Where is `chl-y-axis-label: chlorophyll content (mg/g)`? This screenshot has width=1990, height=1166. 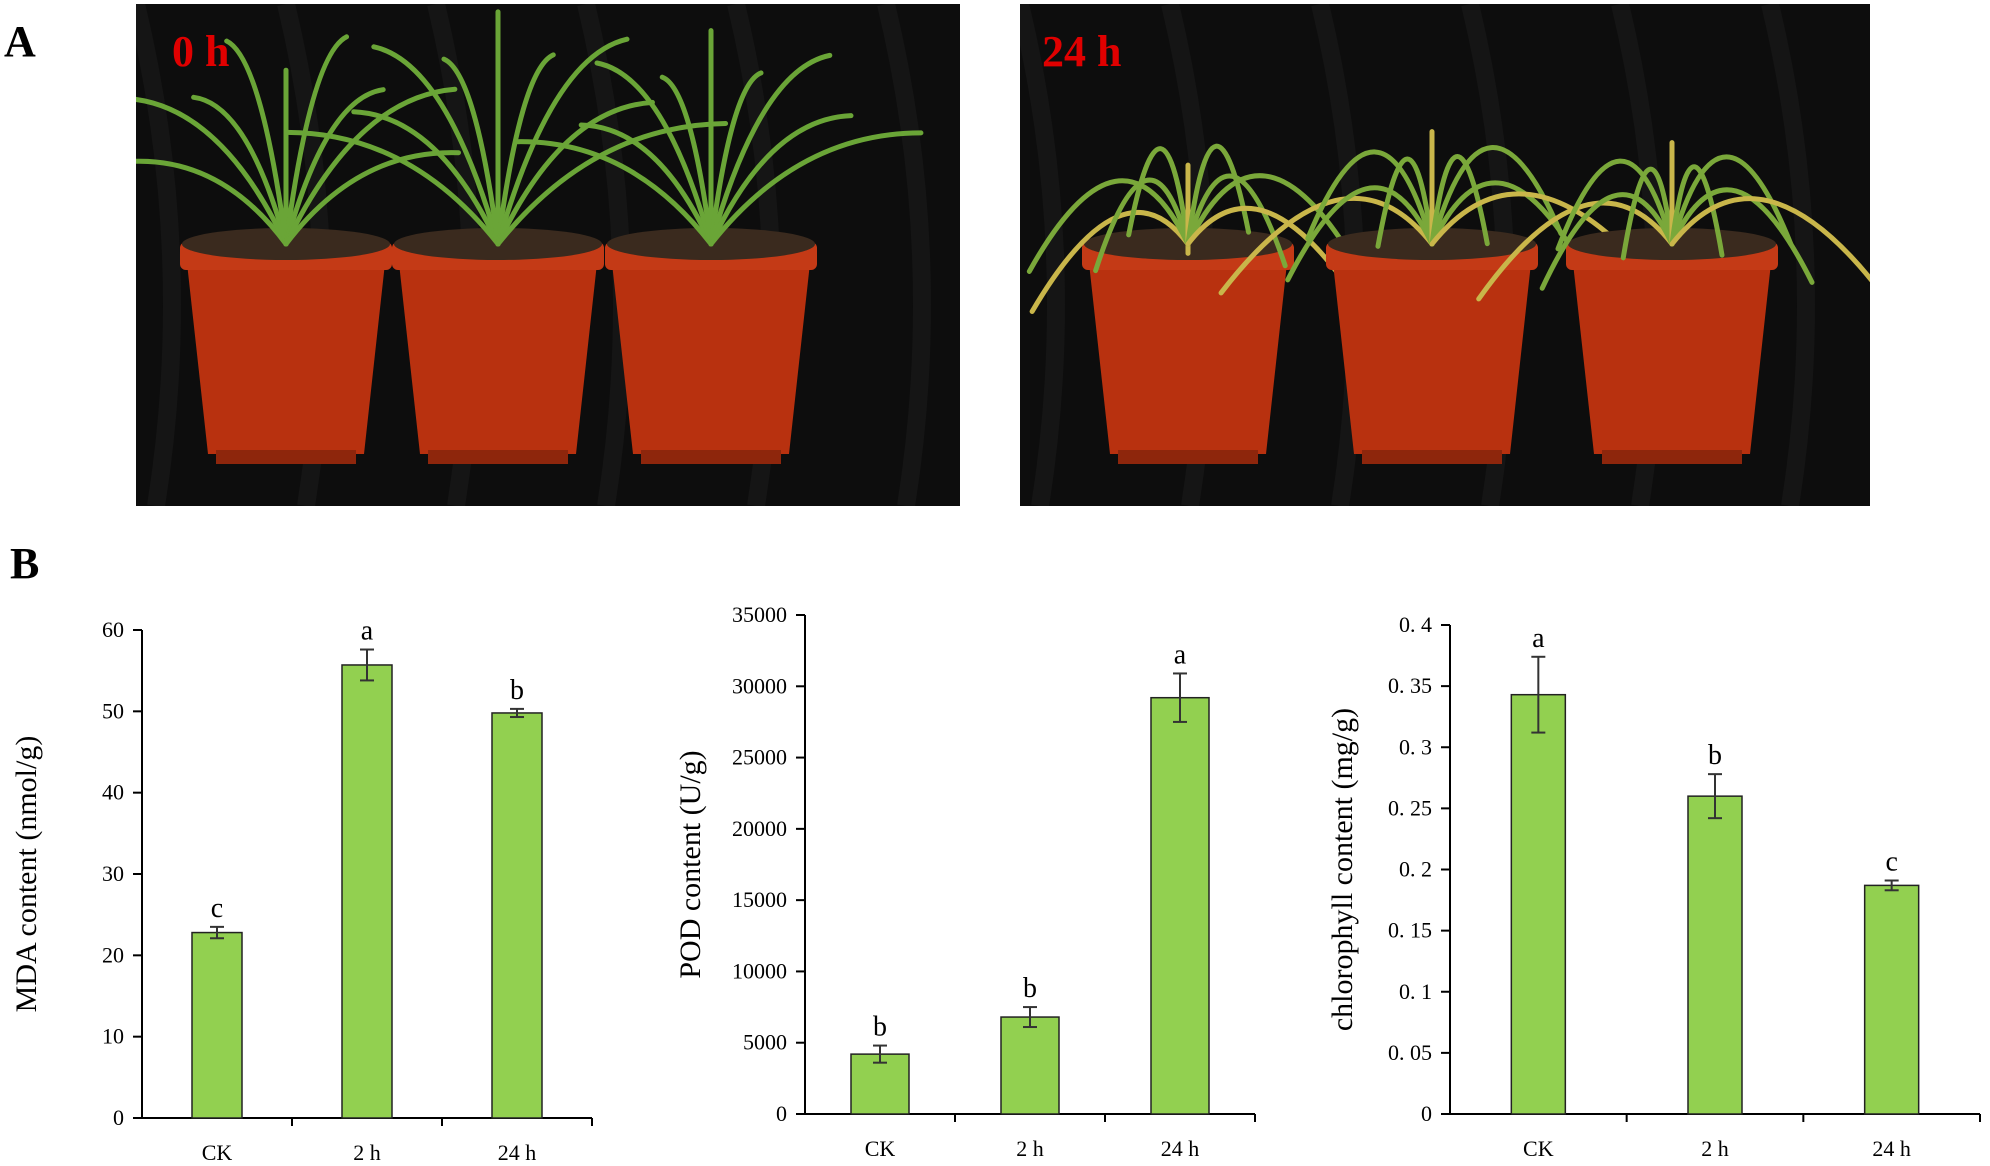 chl-y-axis-label: chlorophyll content (mg/g) is located at coordinates (1342, 869).